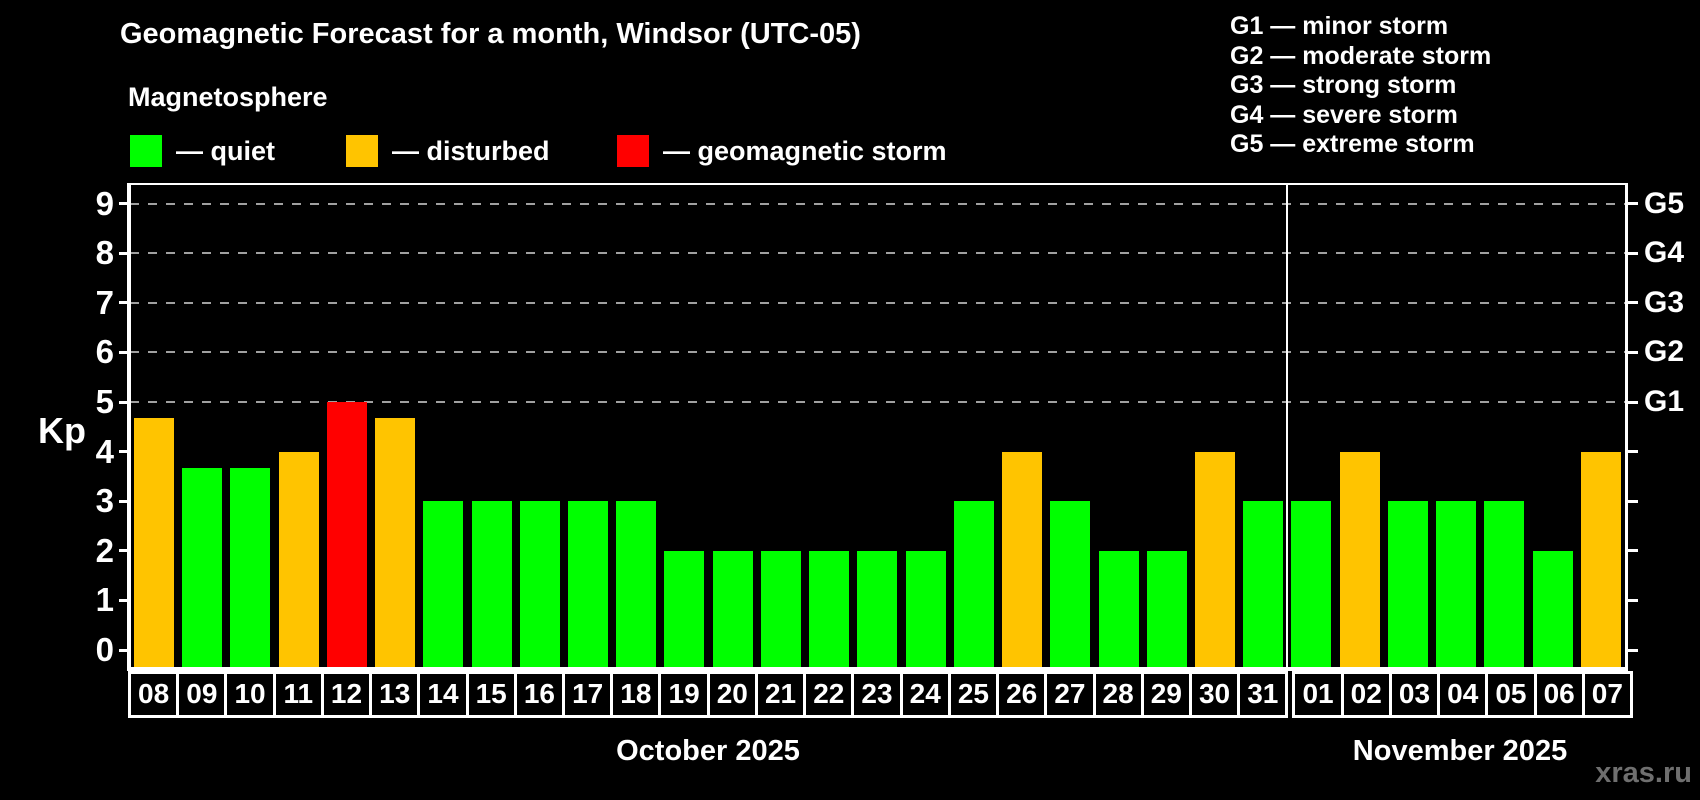 This screenshot has height=800, width=1700. Describe the element at coordinates (1343, 85) in the screenshot. I see `g-scale-line-g3: G3 — strong storm` at that location.